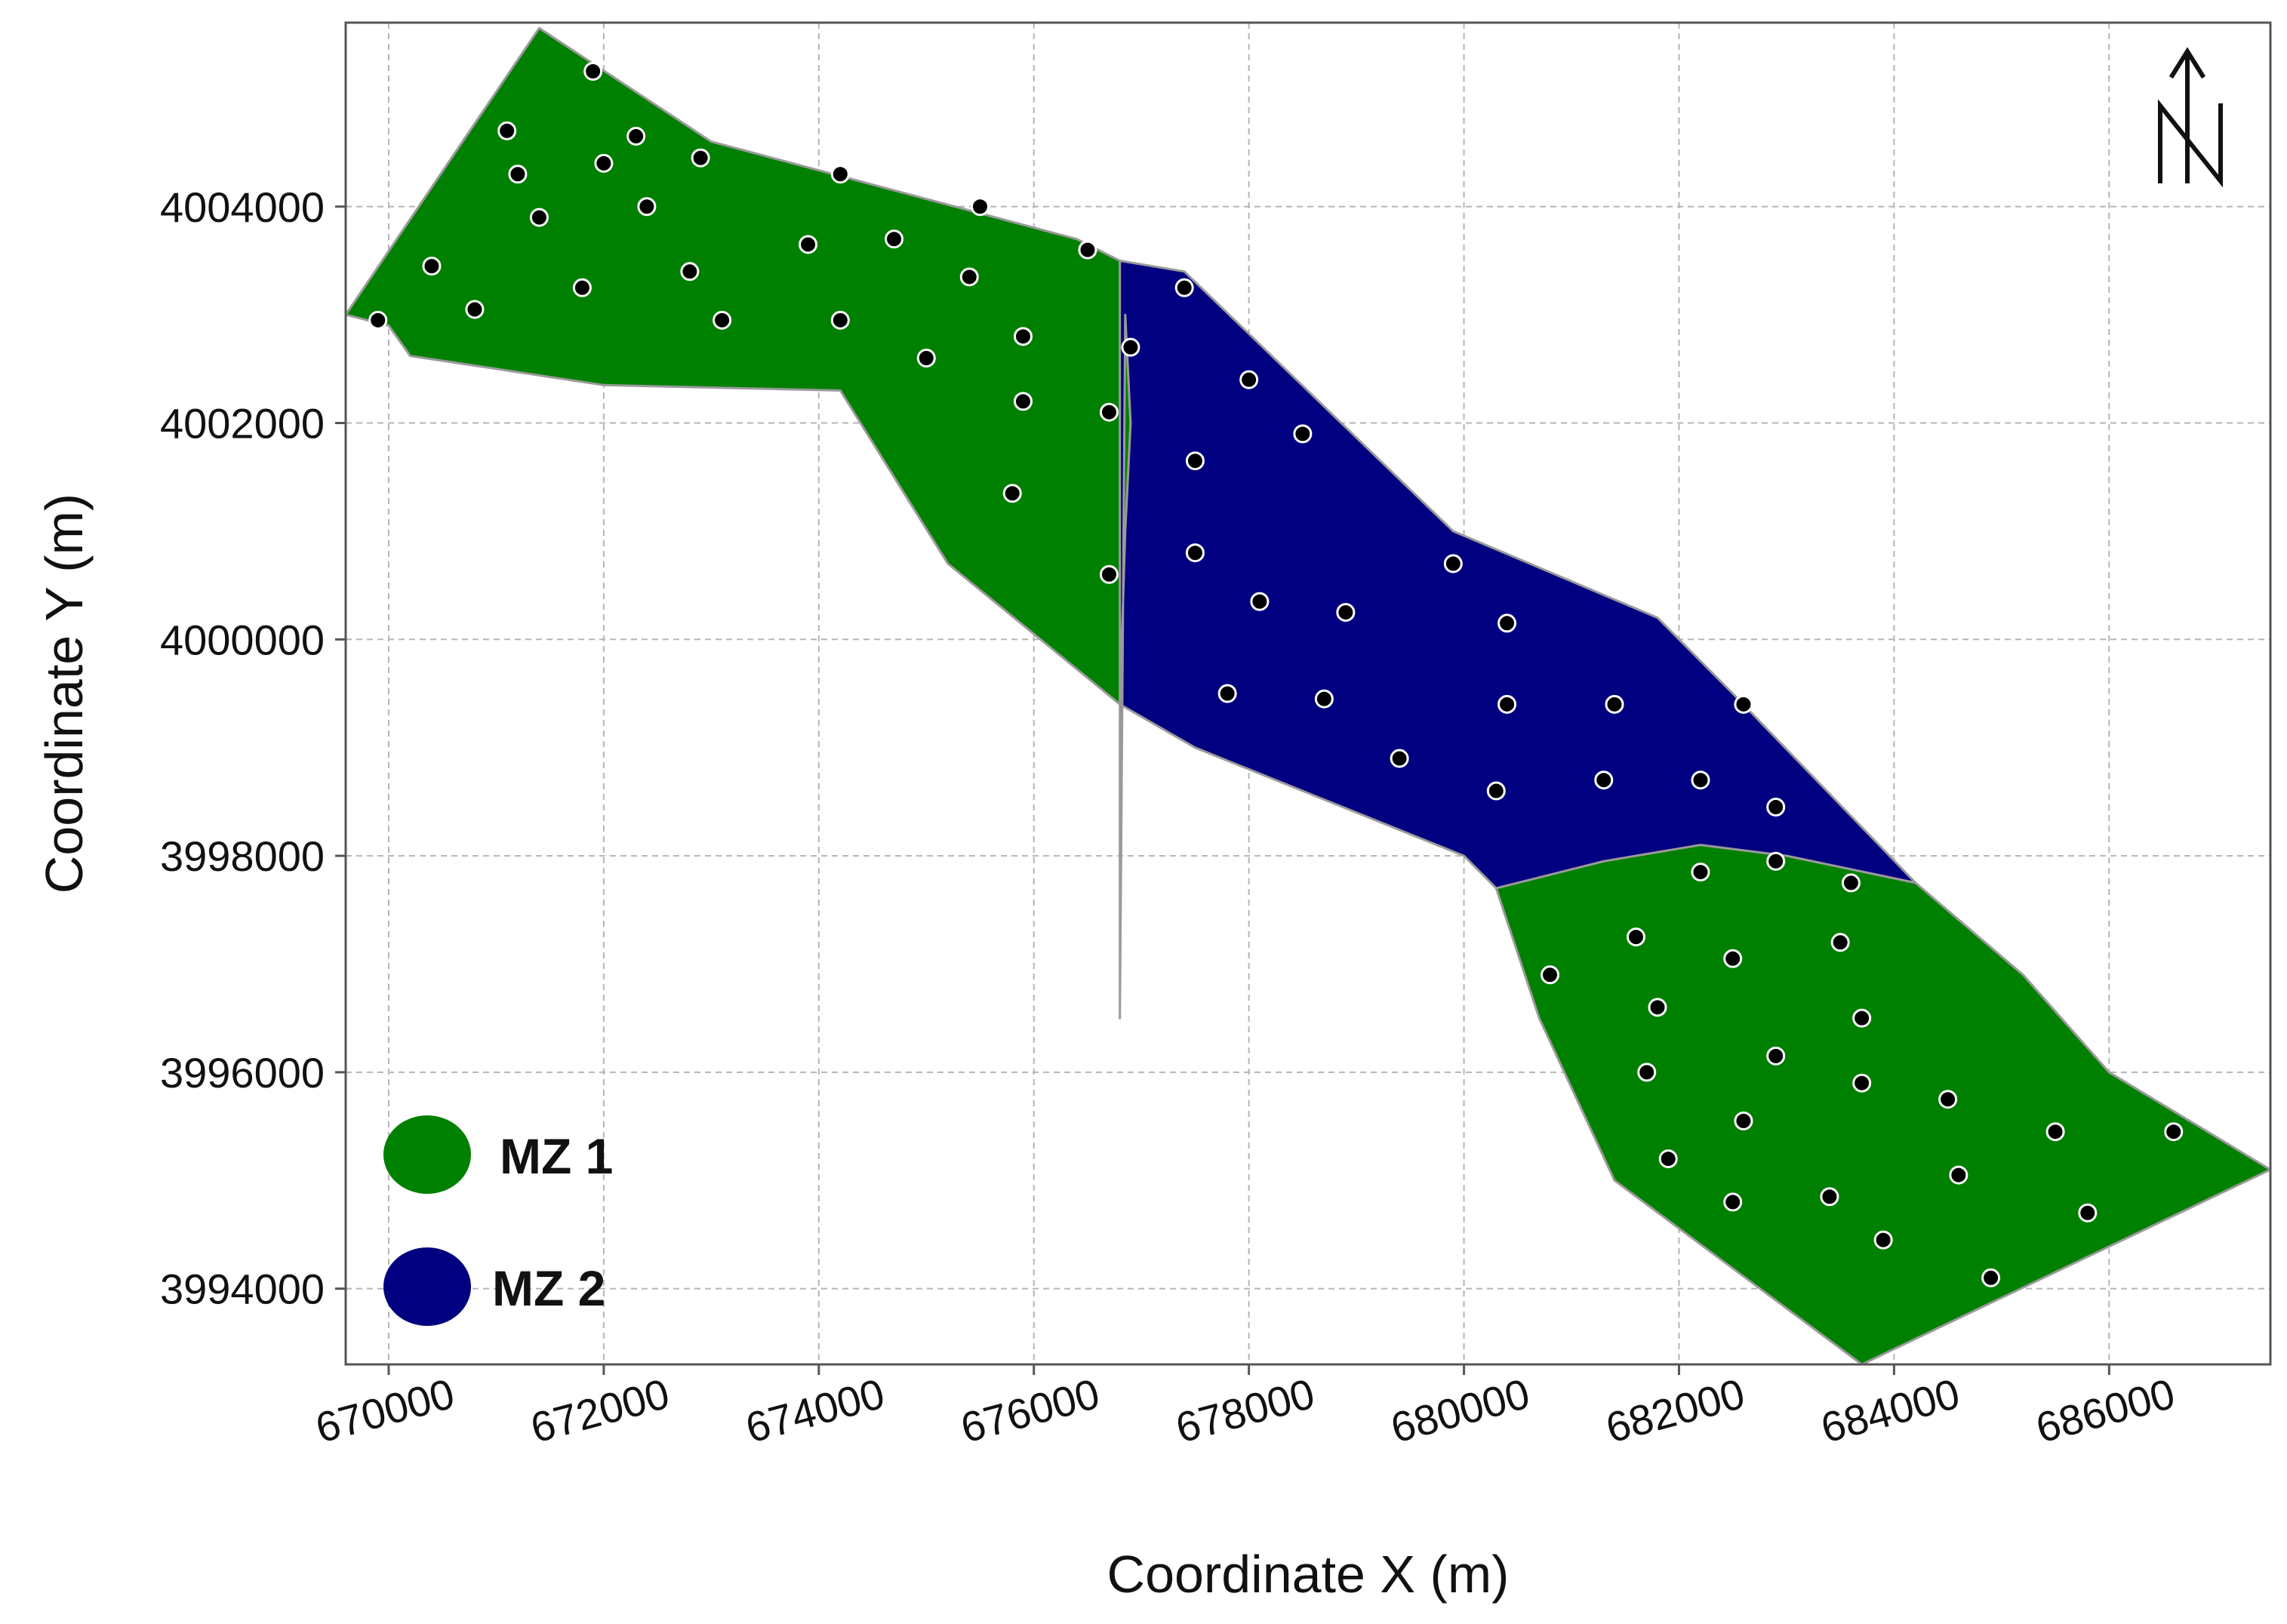  What do you see at coordinates (1460, 1411) in the screenshot?
I see `x-tick-label: 680000` at bounding box center [1460, 1411].